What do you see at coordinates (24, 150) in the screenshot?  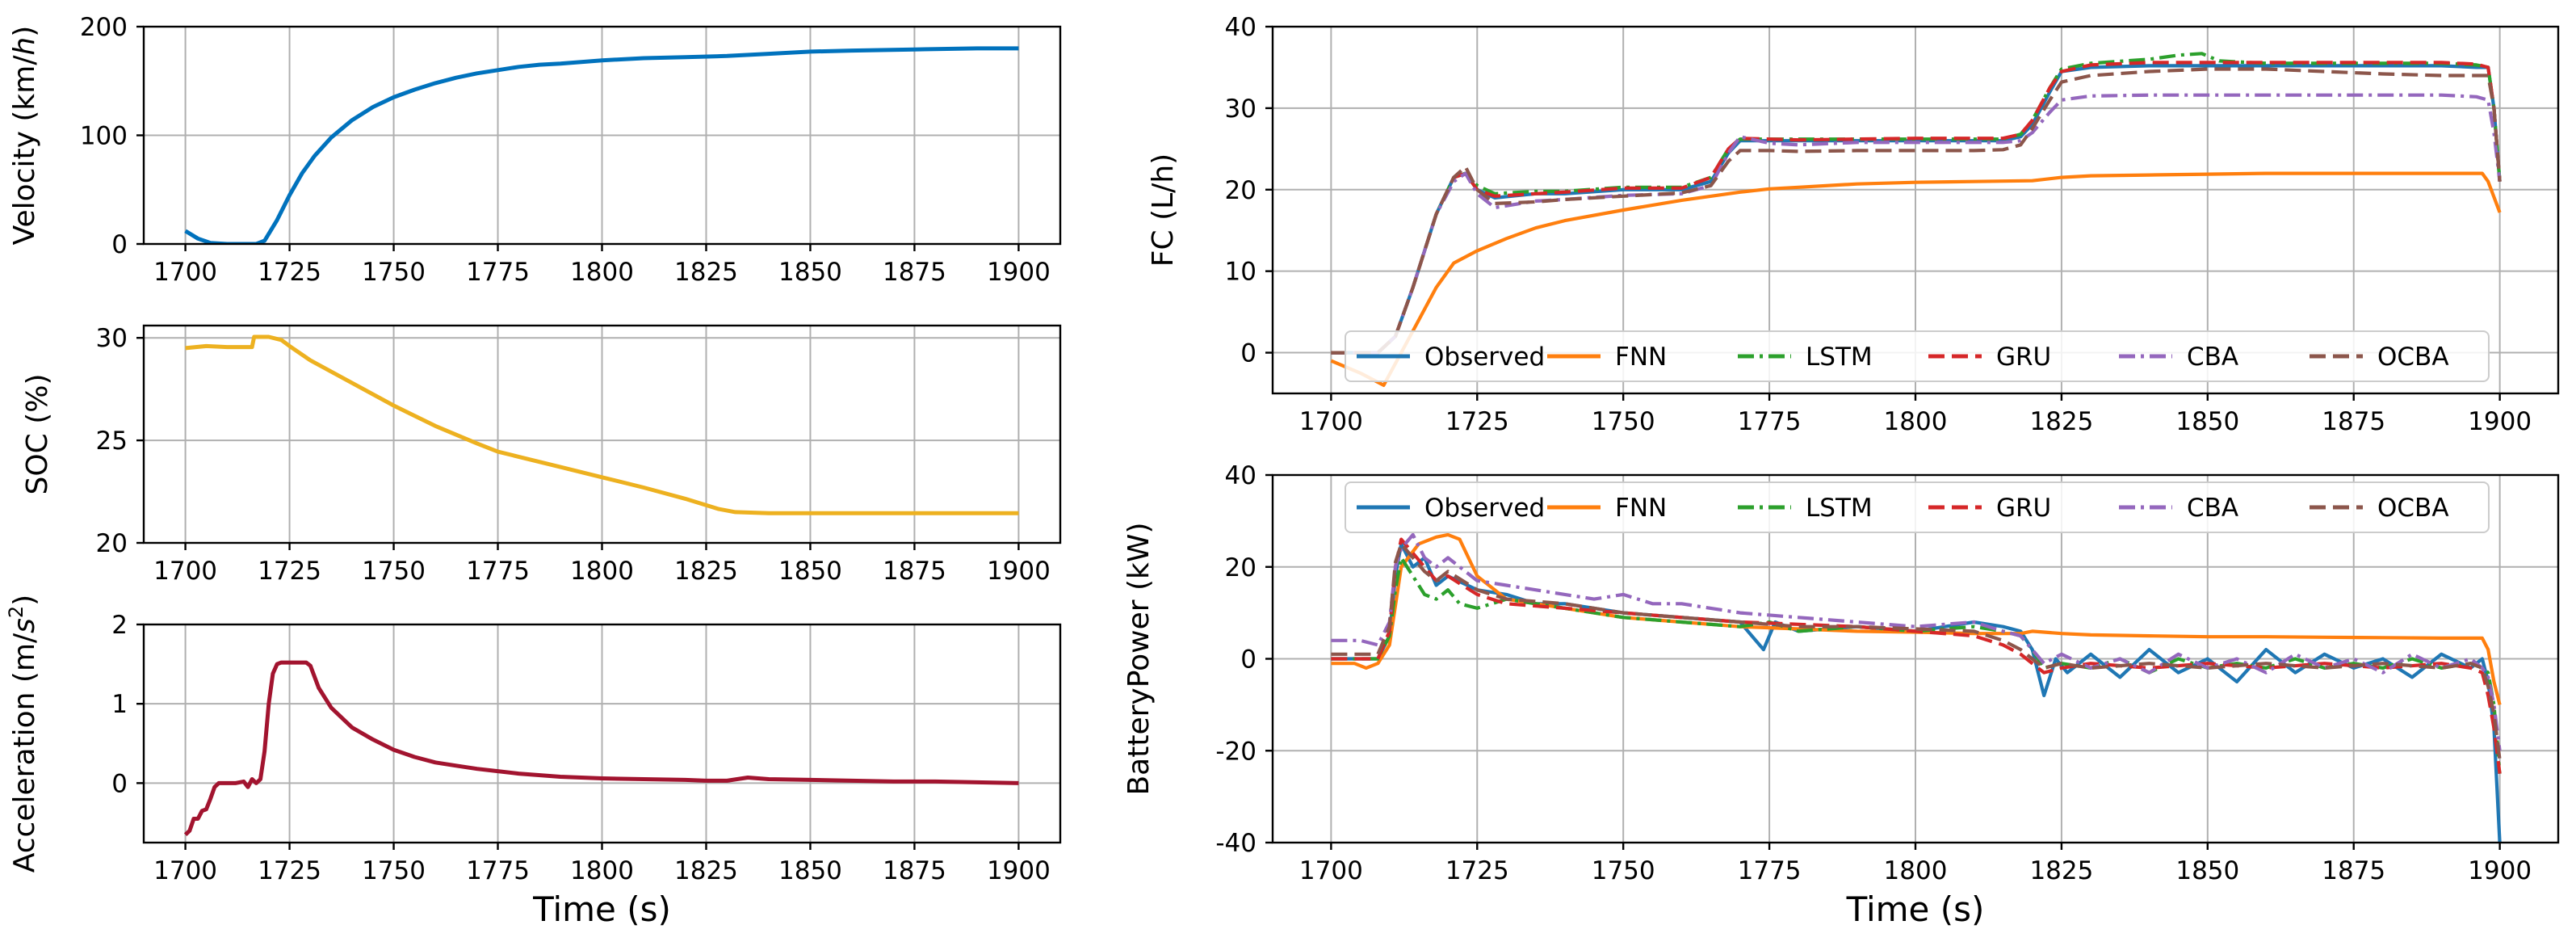 I see `y-axis-label-part: Velocity (km/` at bounding box center [24, 150].